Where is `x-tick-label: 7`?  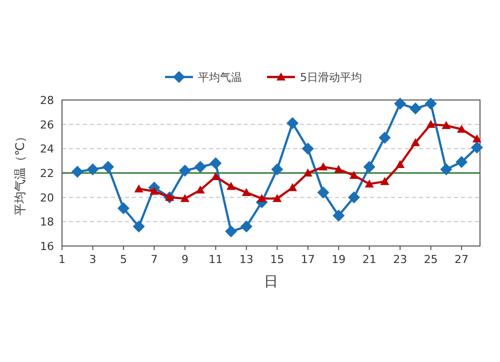 x-tick-label: 7 is located at coordinates (154, 259).